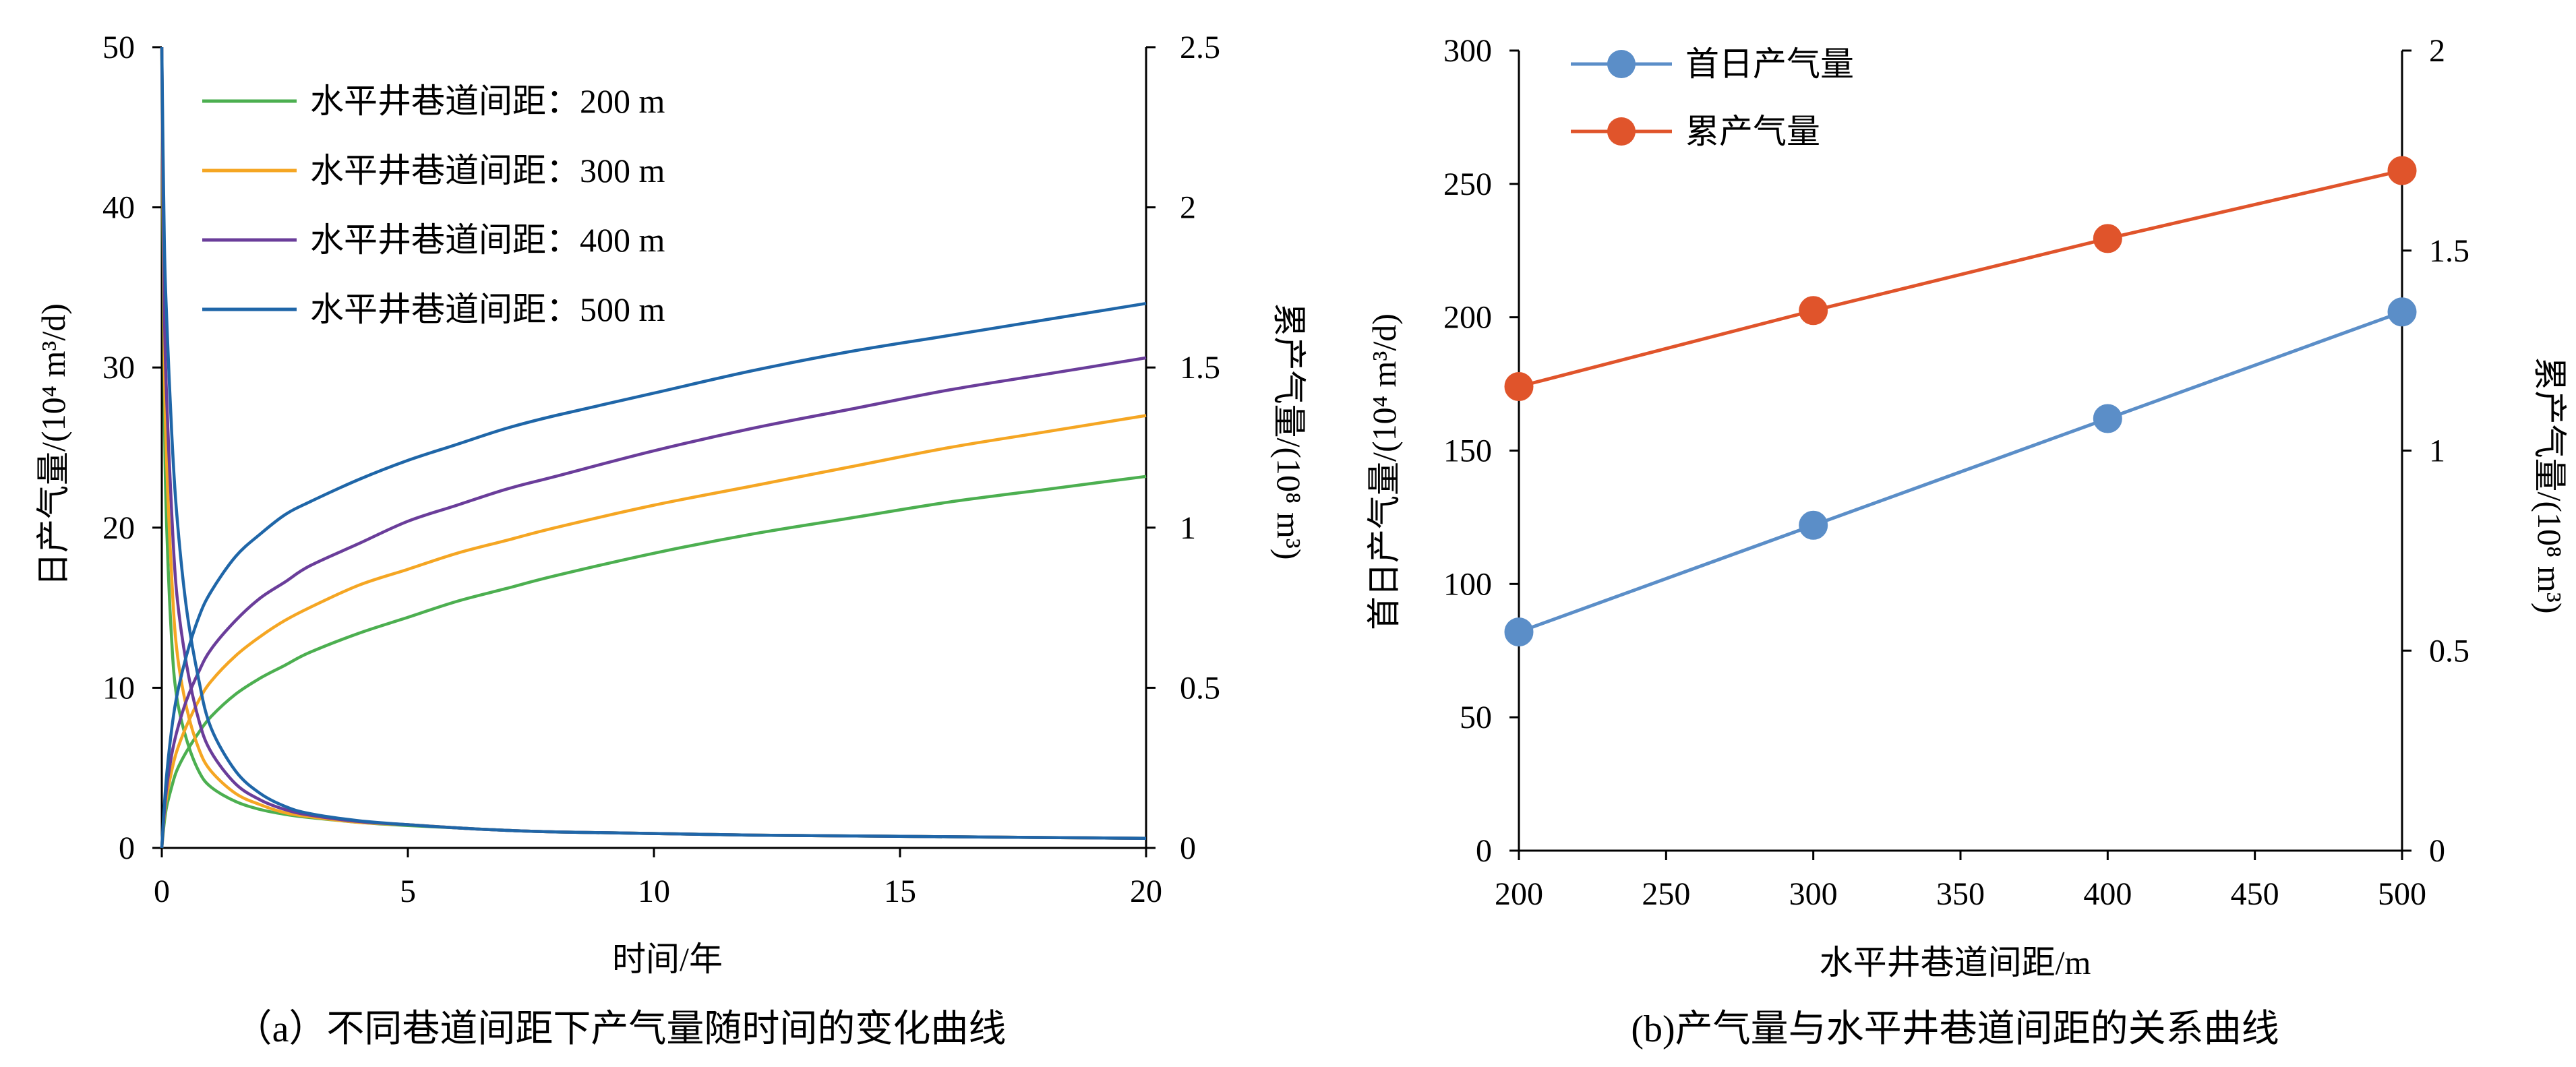  I want to click on panel-a-legend-label-1: 水平井巷道间距：200 m, so click(488, 101).